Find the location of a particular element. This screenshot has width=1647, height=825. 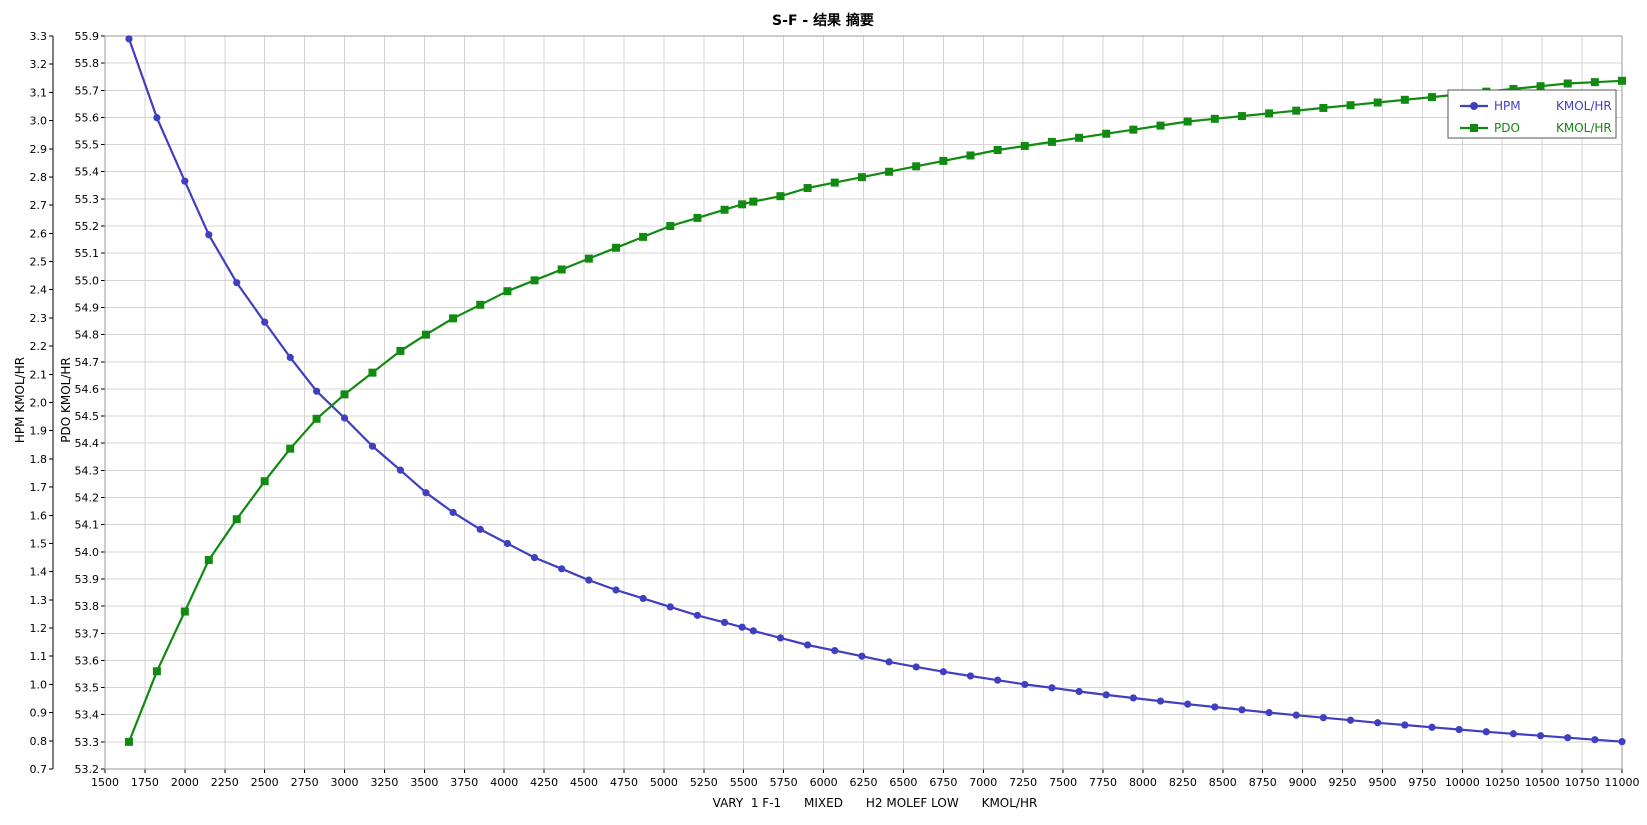

hpm-tick-label: 1.7 is located at coordinates (39, 487).